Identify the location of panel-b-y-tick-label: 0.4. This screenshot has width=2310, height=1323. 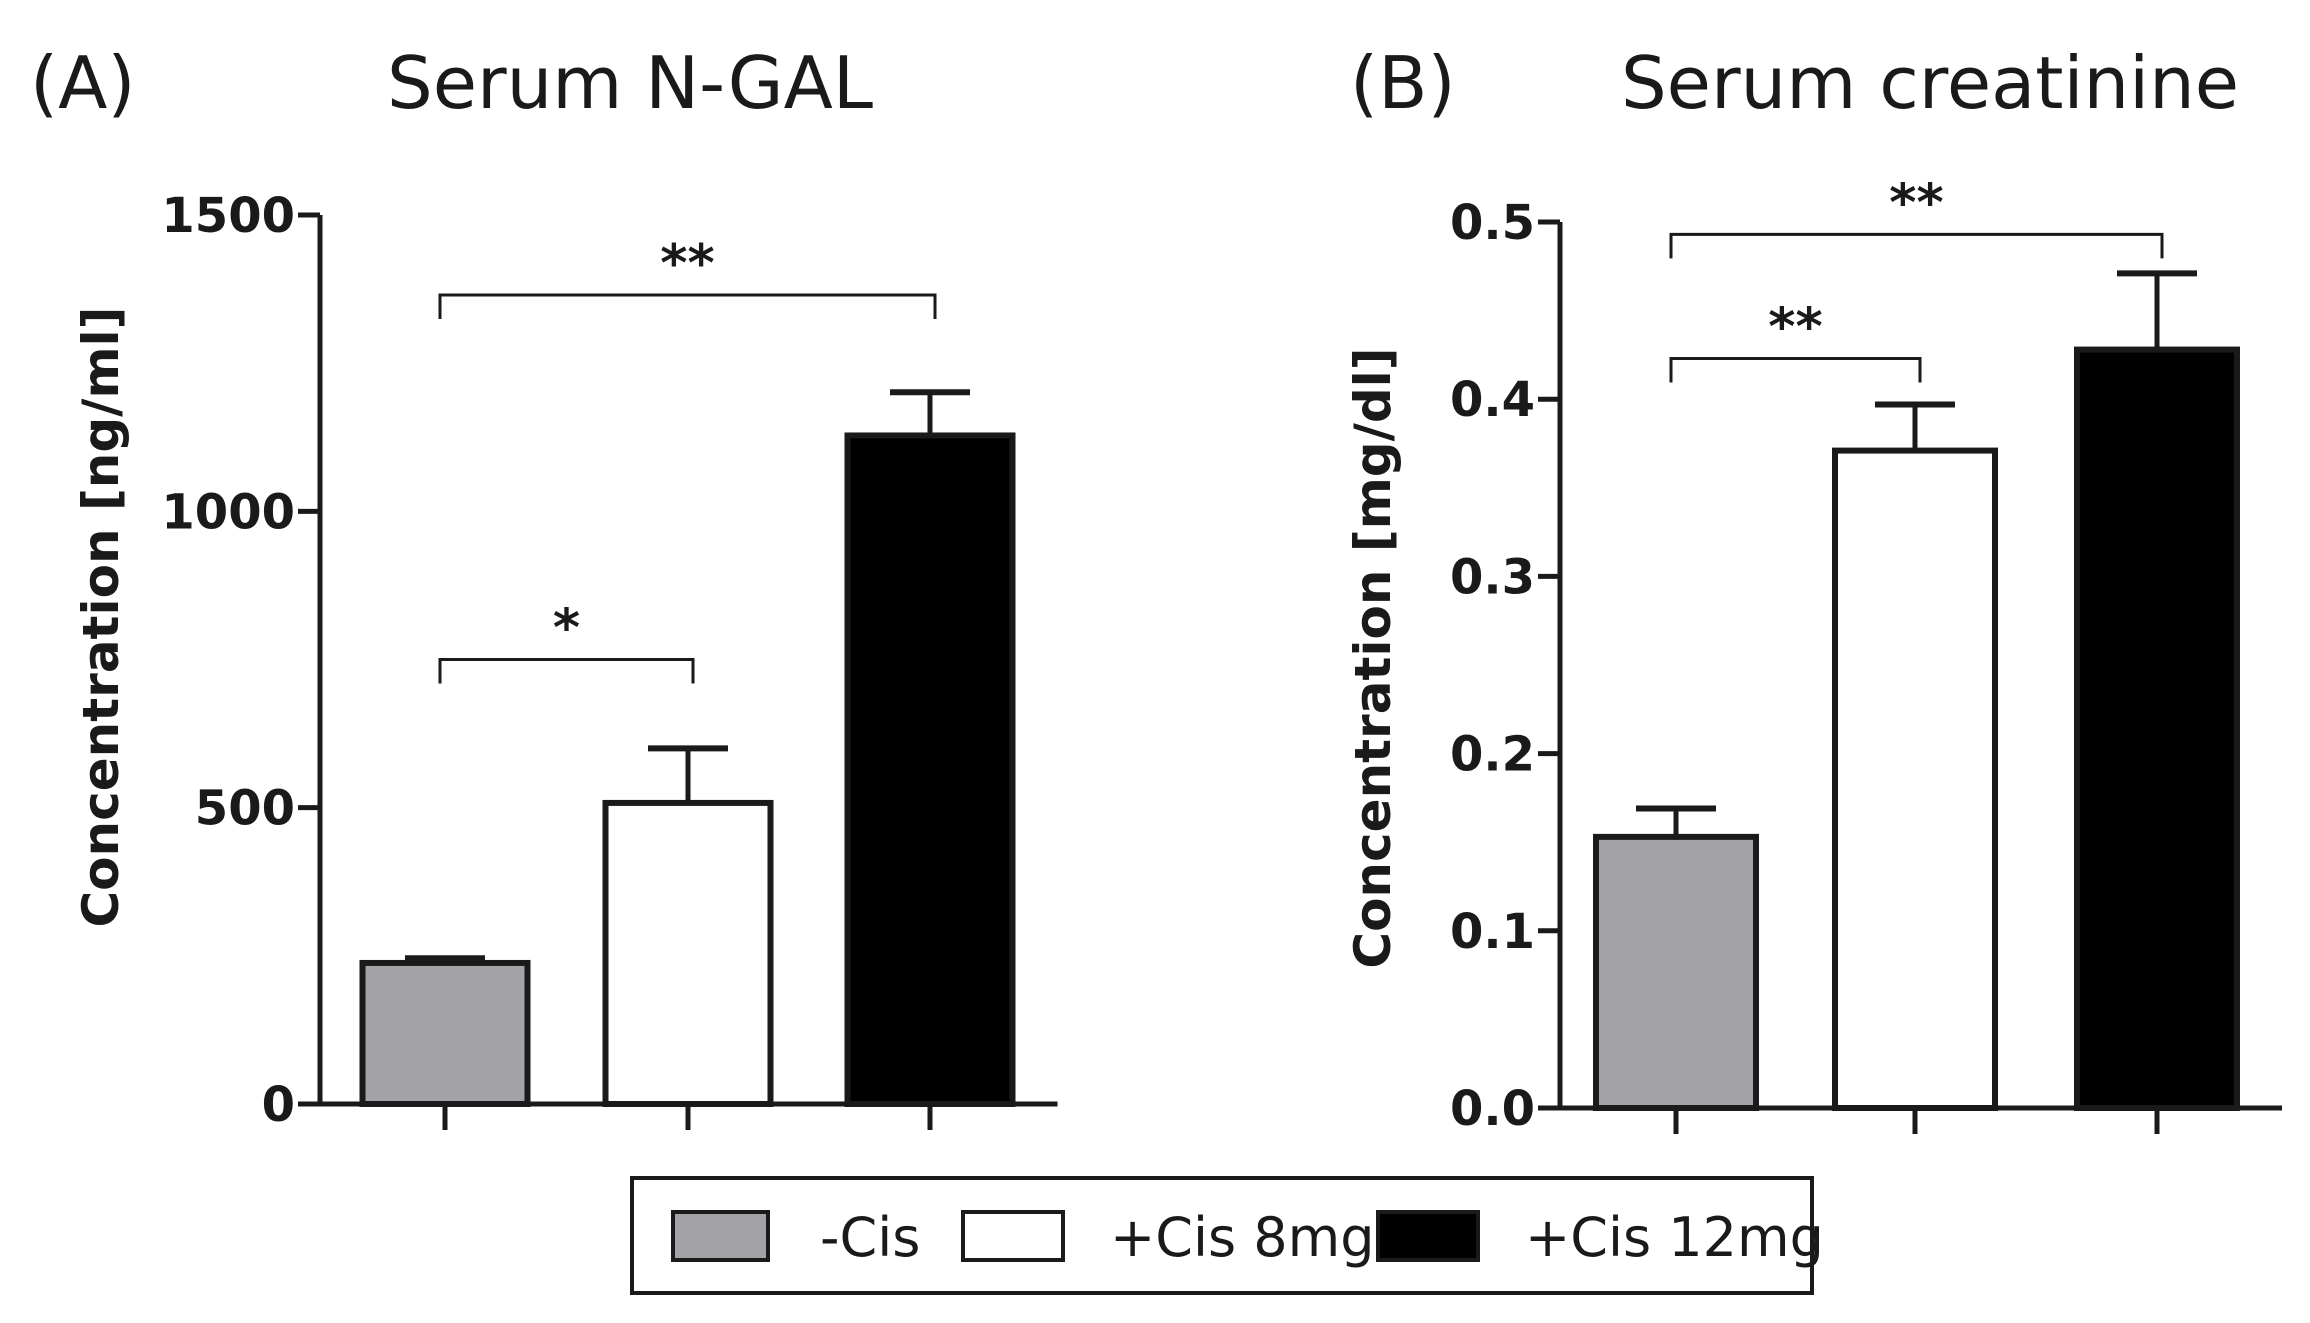
(1492, 400).